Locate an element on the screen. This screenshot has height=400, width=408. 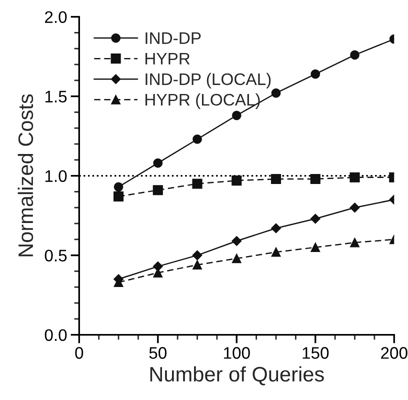
y-tick-label: 1.0 is located at coordinates (56, 176).